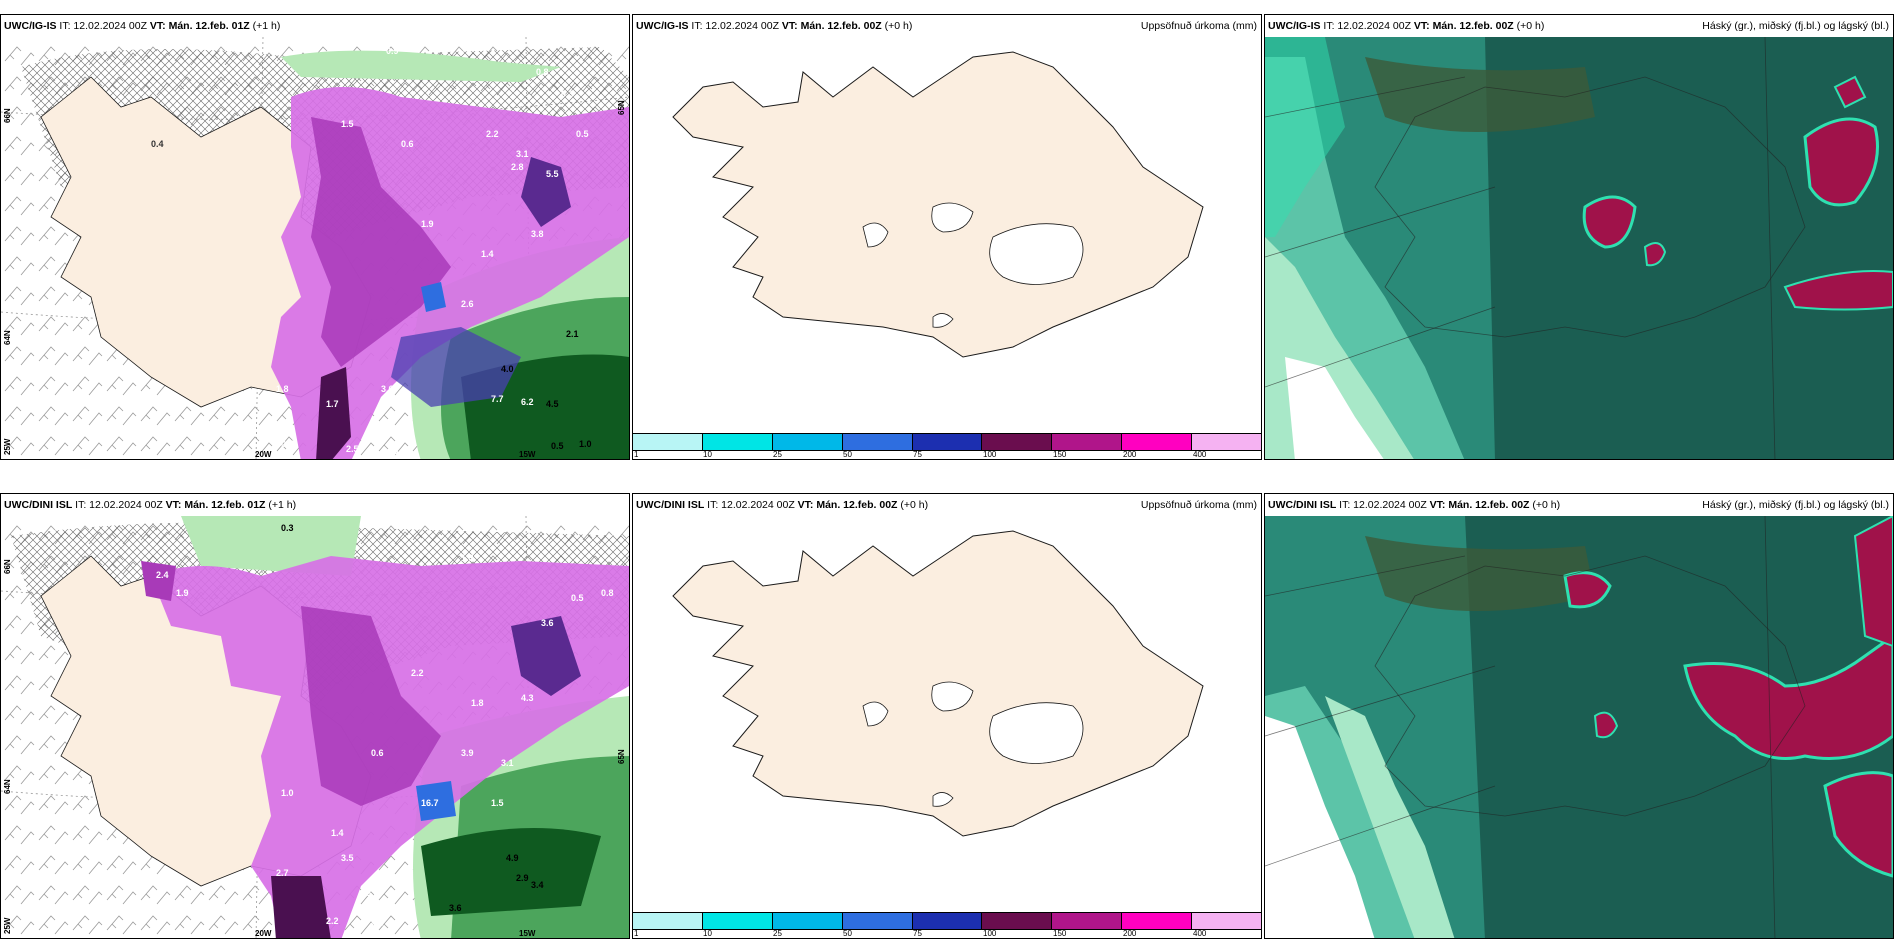  Describe the element at coordinates (282, 873) in the screenshot. I see `svg-text: 2.7` at that location.